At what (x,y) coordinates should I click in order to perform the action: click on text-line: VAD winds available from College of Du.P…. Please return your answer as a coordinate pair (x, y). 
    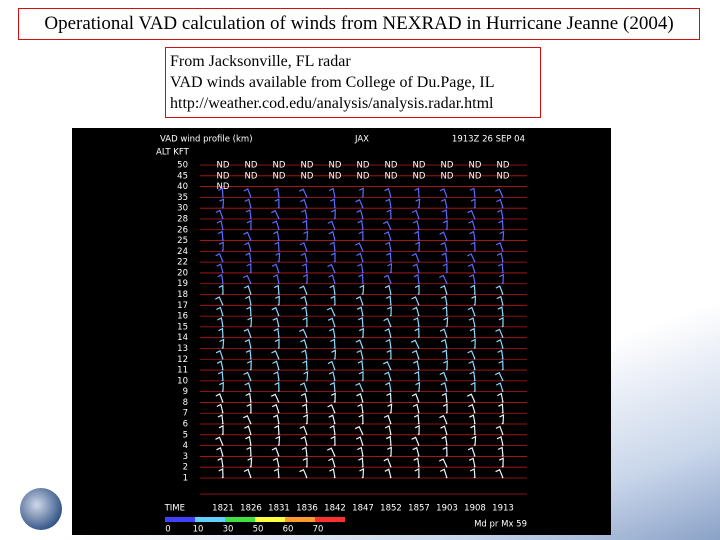
    Looking at the image, I should click on (332, 82).